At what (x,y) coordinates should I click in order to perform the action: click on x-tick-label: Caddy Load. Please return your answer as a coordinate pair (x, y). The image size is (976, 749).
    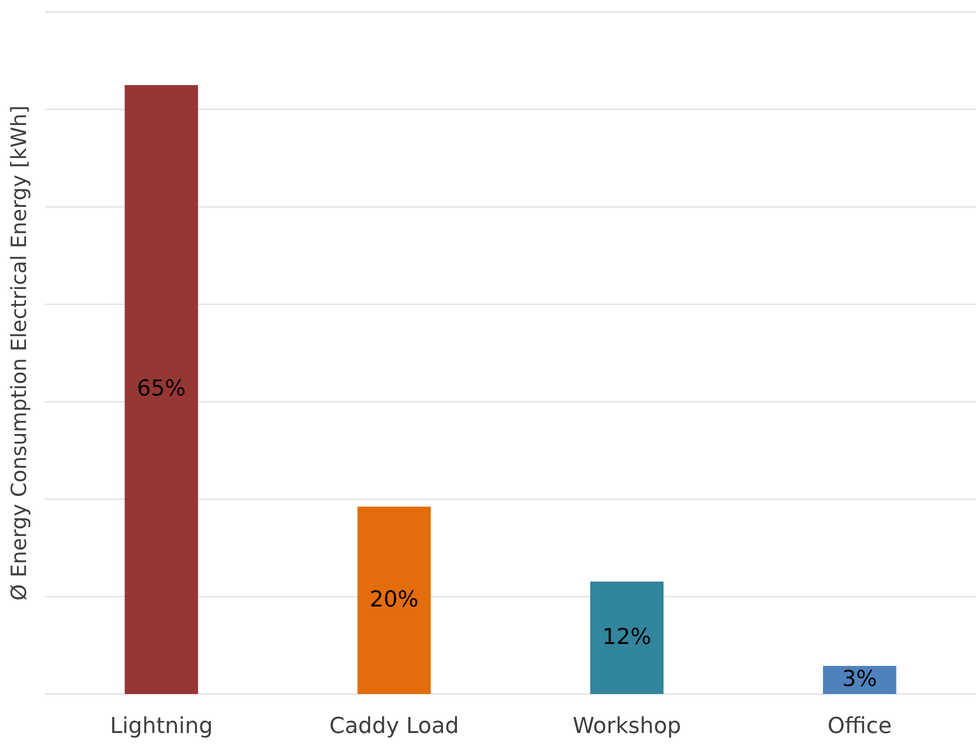
    Looking at the image, I should click on (394, 726).